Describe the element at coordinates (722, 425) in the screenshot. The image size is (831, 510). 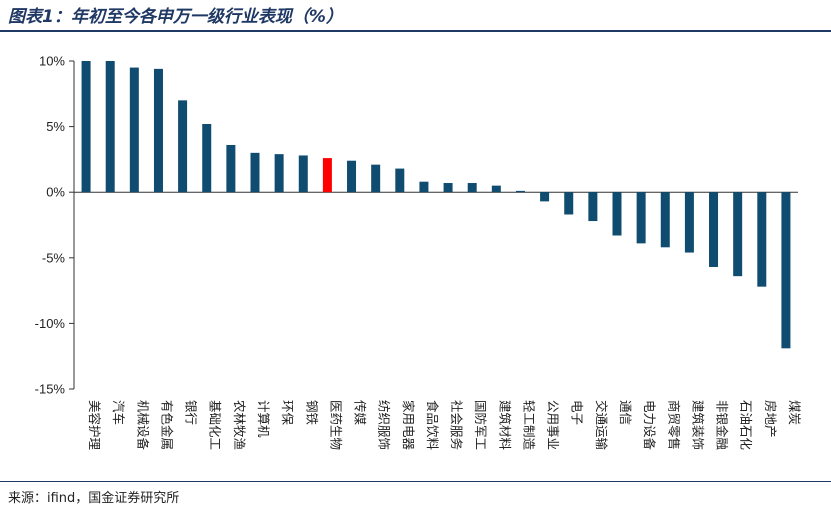
I see `x-tick-label: 非银金融` at that location.